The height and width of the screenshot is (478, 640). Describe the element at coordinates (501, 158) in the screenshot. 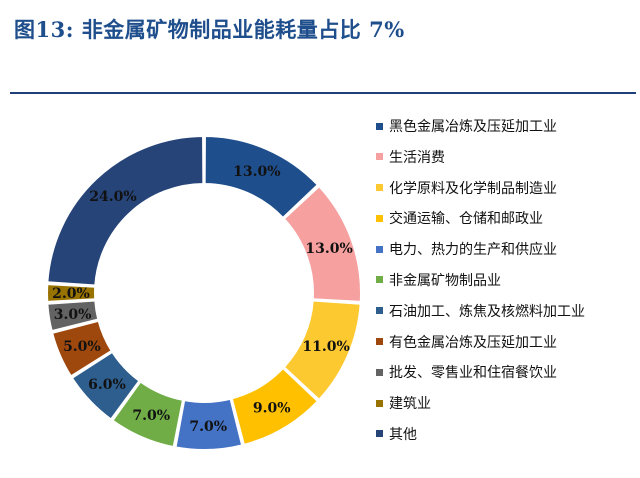

I see `legend-item: 生活消费` at that location.